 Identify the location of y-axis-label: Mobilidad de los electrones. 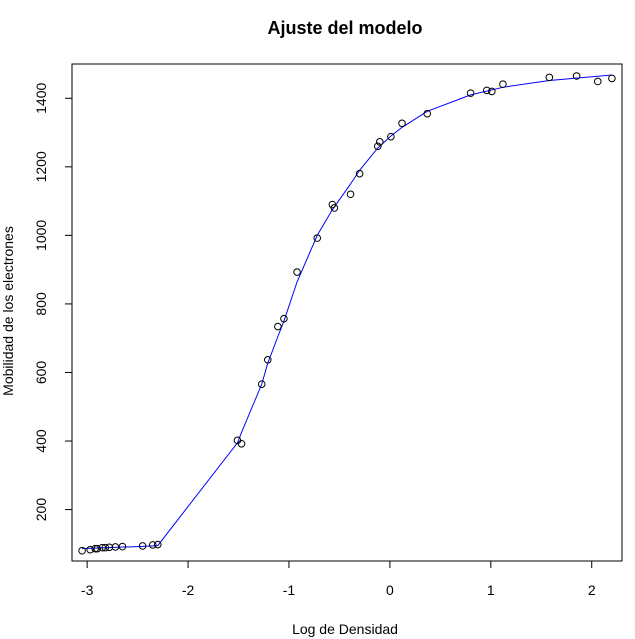
(8, 311).